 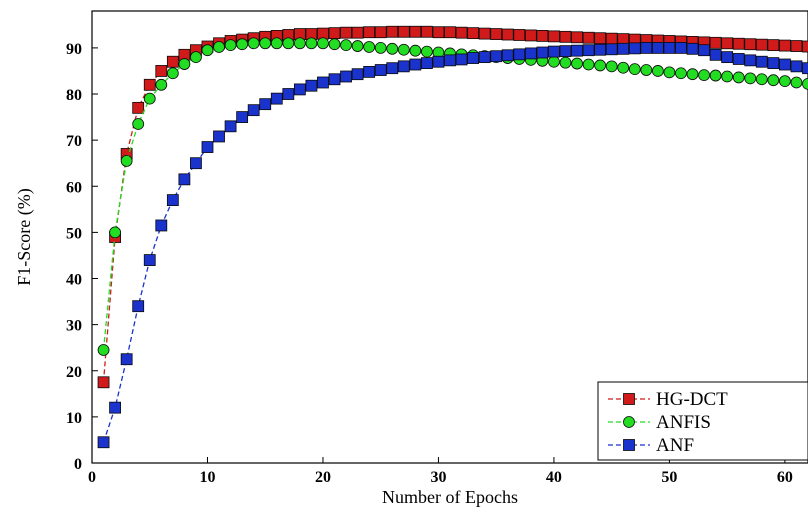 What do you see at coordinates (207, 477) in the screenshot?
I see `x-tick-label: 10` at bounding box center [207, 477].